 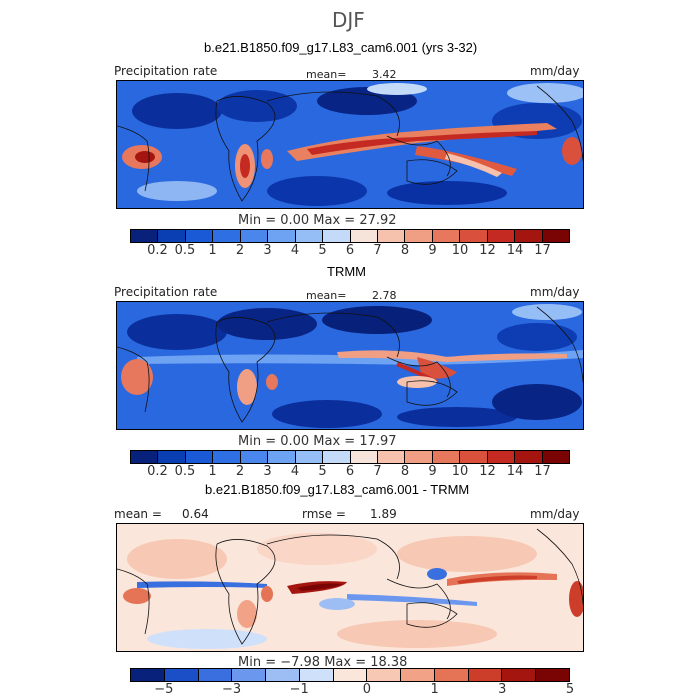 What do you see at coordinates (323, 662) in the screenshot?
I see `panel3-minmax: Min = −7.98 Max = 18.38` at bounding box center [323, 662].